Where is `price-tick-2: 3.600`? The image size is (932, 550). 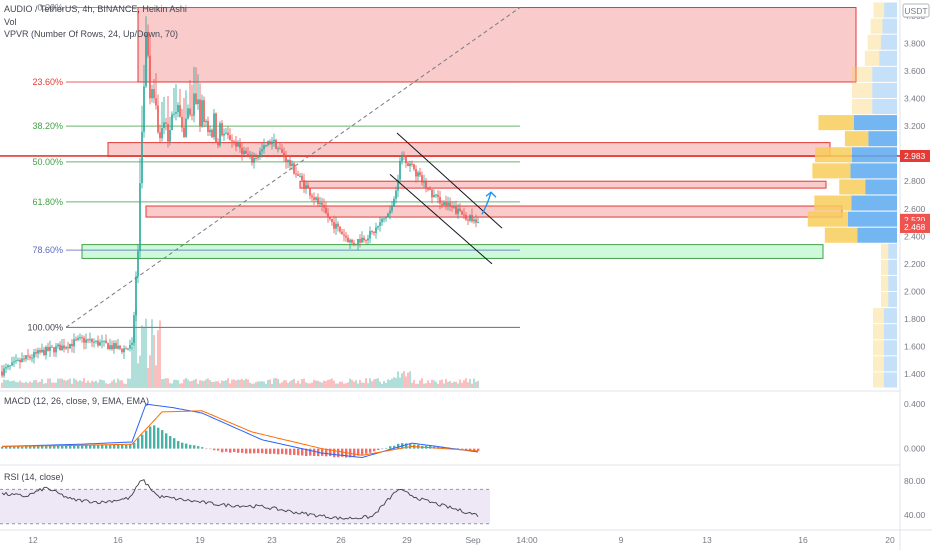
price-tick-2: 3.600 is located at coordinates (915, 71).